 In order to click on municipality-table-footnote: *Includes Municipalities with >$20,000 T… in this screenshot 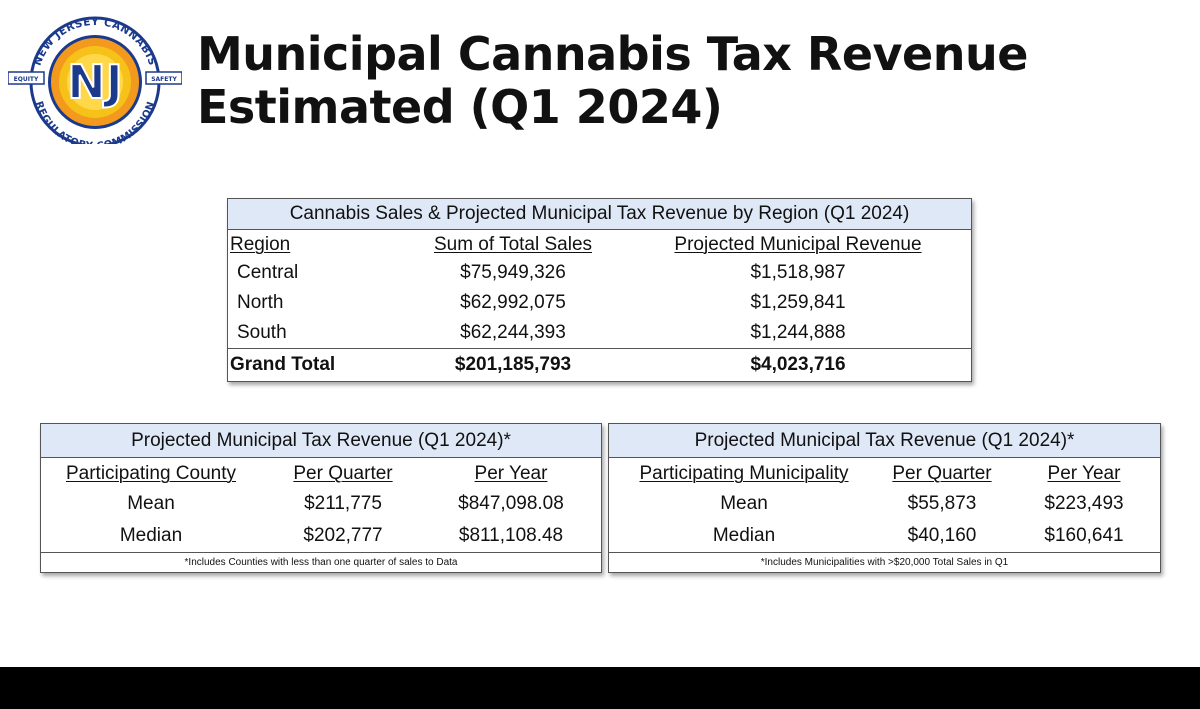, I will do `click(884, 562)`.